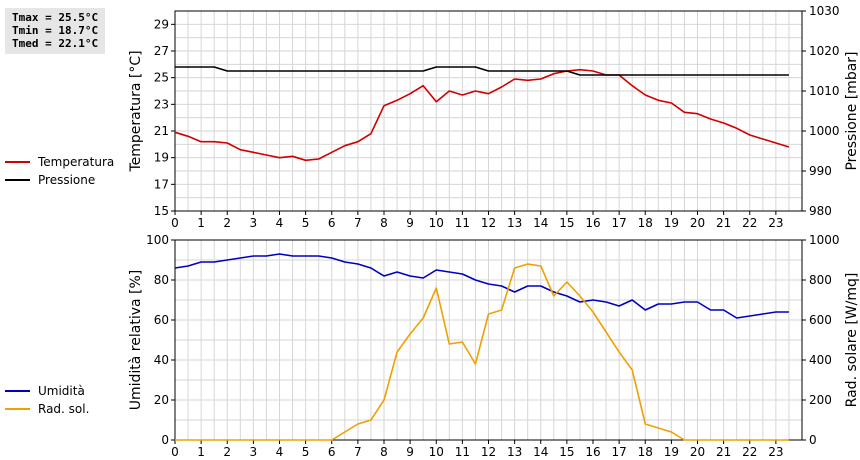 The height and width of the screenshot is (460, 860). Describe the element at coordinates (820, 171) in the screenshot. I see `y2-tick-label: 990` at that location.